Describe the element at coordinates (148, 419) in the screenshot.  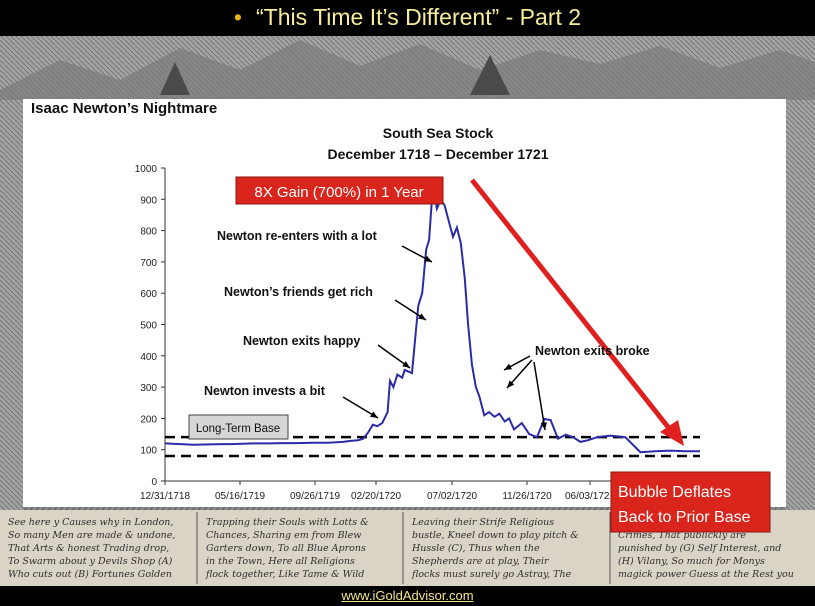
I see `y-tick-label: 200` at that location.